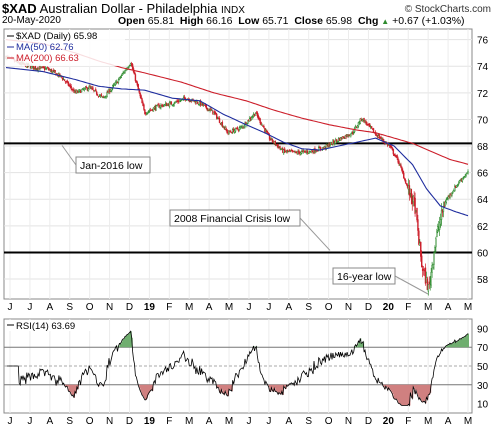 Image resolution: width=495 pixels, height=428 pixels. I want to click on rsi-legend-text: RSI(14) 63.69, so click(45, 326).